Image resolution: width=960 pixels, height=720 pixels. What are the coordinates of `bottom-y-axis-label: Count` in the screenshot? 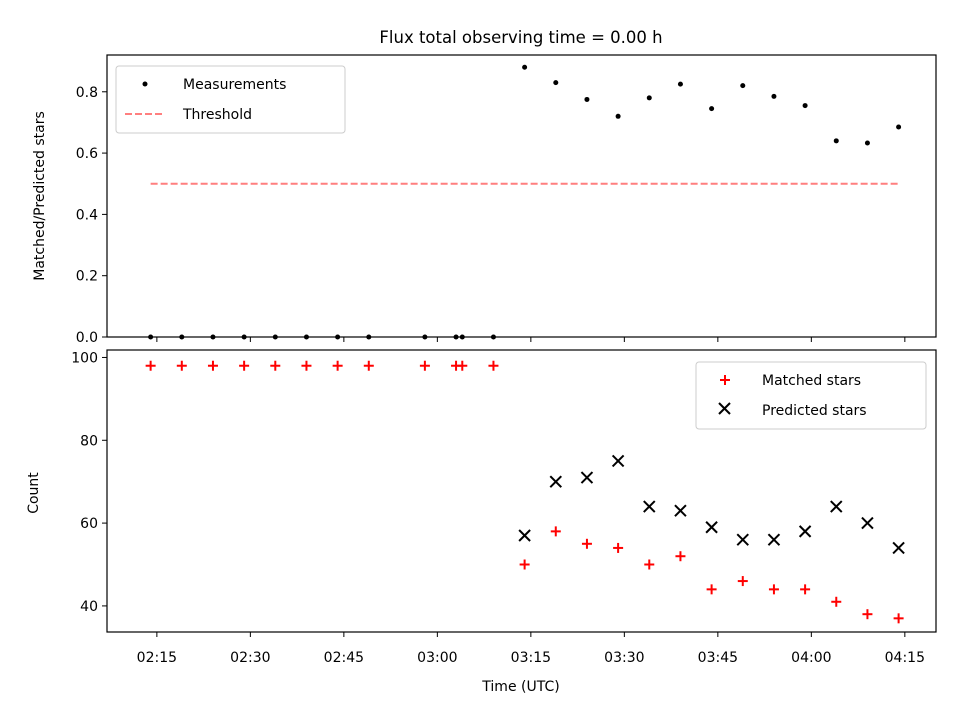 It's located at (34, 493).